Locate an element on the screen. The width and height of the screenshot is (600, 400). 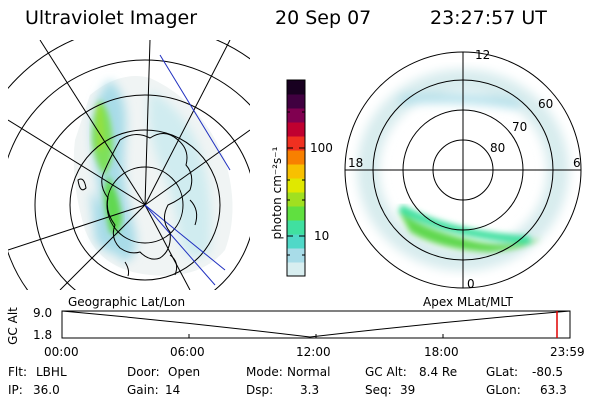
info-value: Open is located at coordinates (184, 372).